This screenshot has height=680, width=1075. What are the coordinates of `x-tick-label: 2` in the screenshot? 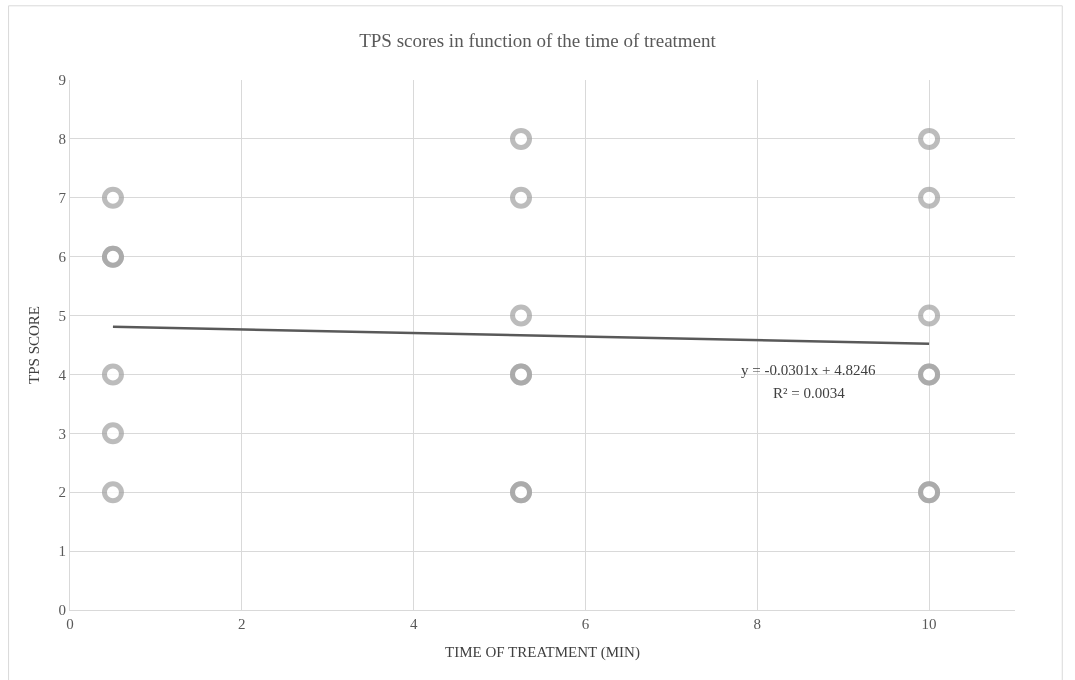 It's located at (242, 624).